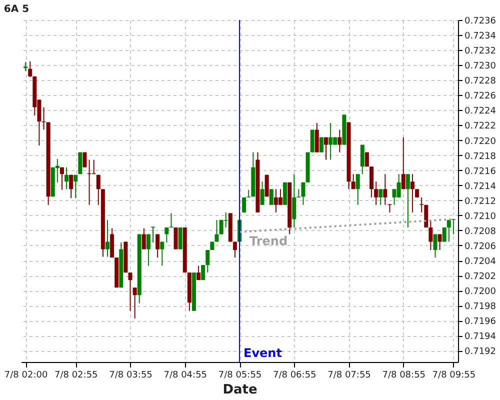  I want to click on x-tick-label: 7/8 03:55, so click(130, 375).